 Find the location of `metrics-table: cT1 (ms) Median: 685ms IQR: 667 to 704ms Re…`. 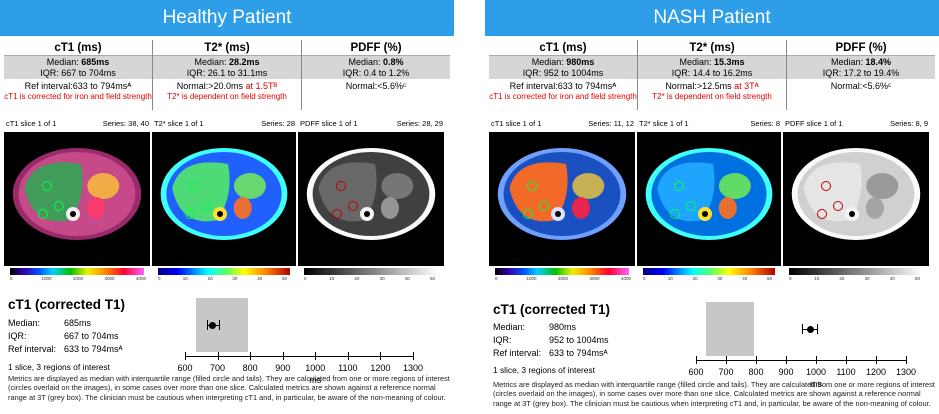

metrics-table: cT1 (ms) Median: 685ms IQR: 667 to 704ms Re… is located at coordinates (227, 75).